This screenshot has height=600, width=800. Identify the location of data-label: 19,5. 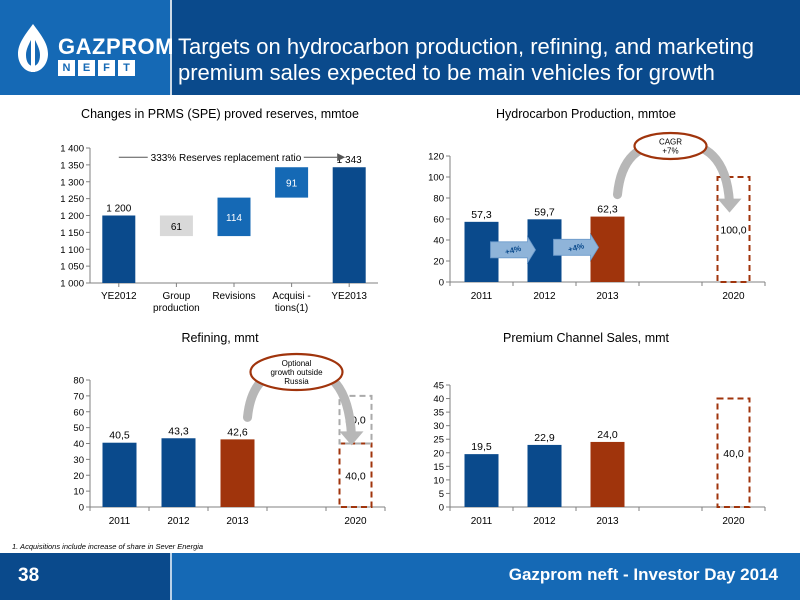
(481, 447).